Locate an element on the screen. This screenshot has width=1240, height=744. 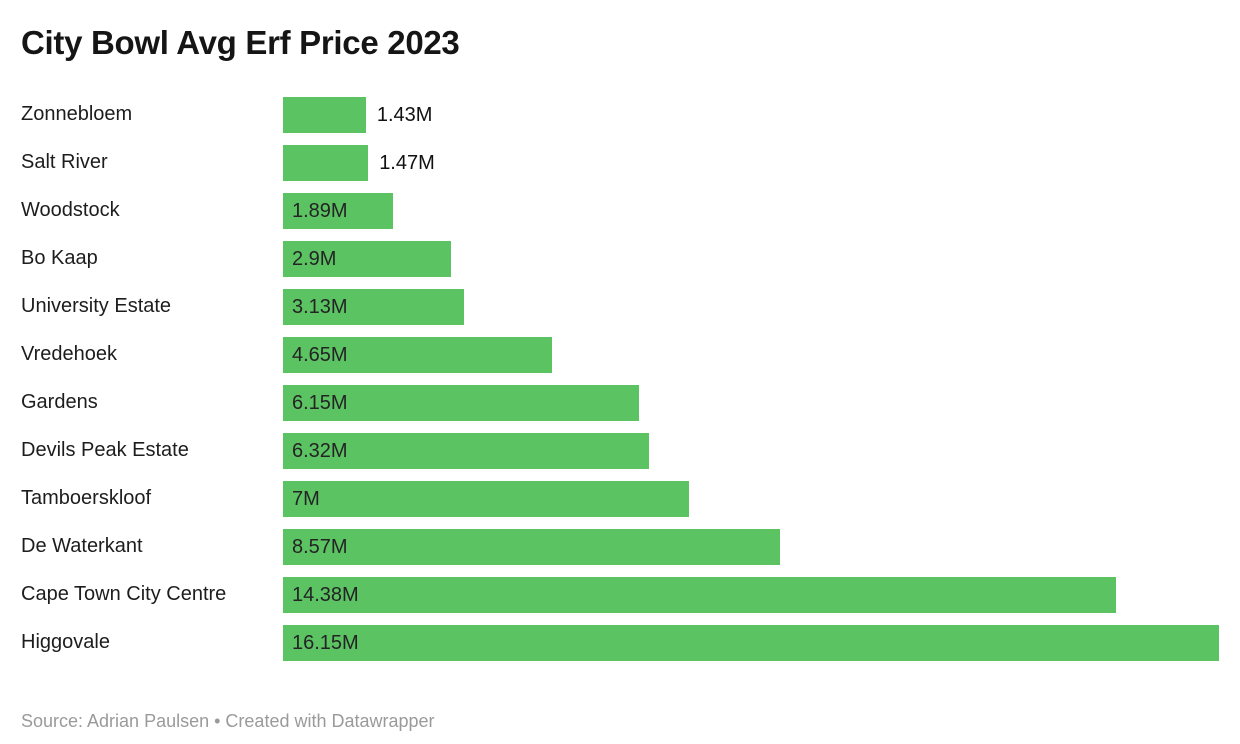
bar-row: Woodstock 1.89M is located at coordinates (620, 211).